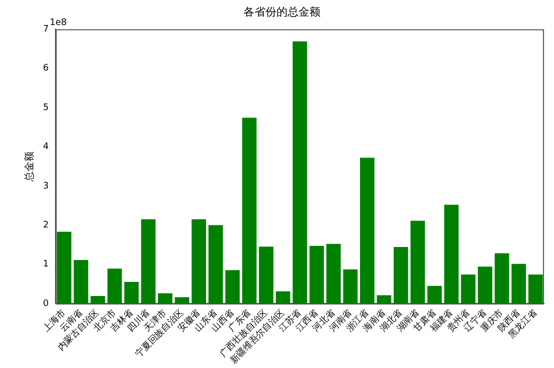  I want to click on y-tick-label: 2, so click(45, 225).